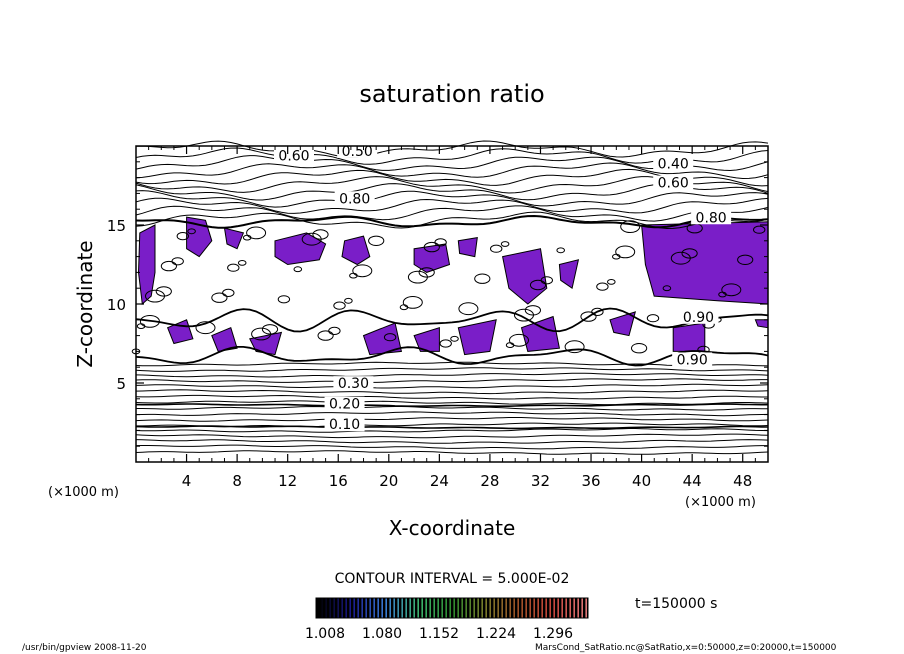 Image resolution: width=904 pixels, height=654 pixels. I want to click on contour-label: 0.10, so click(344, 425).